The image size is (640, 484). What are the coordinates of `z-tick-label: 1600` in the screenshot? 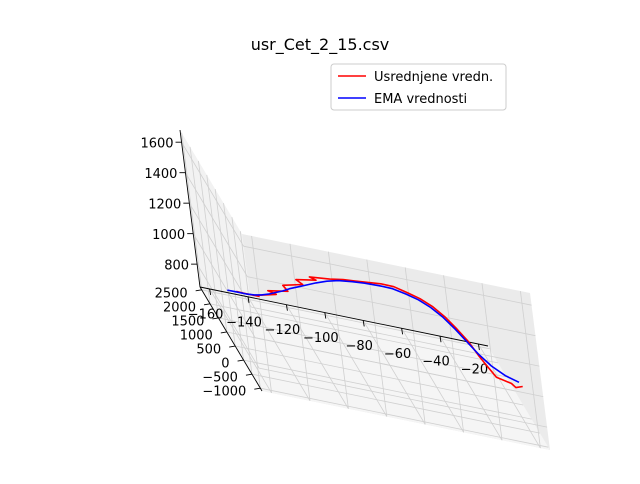 It's located at (156, 144).